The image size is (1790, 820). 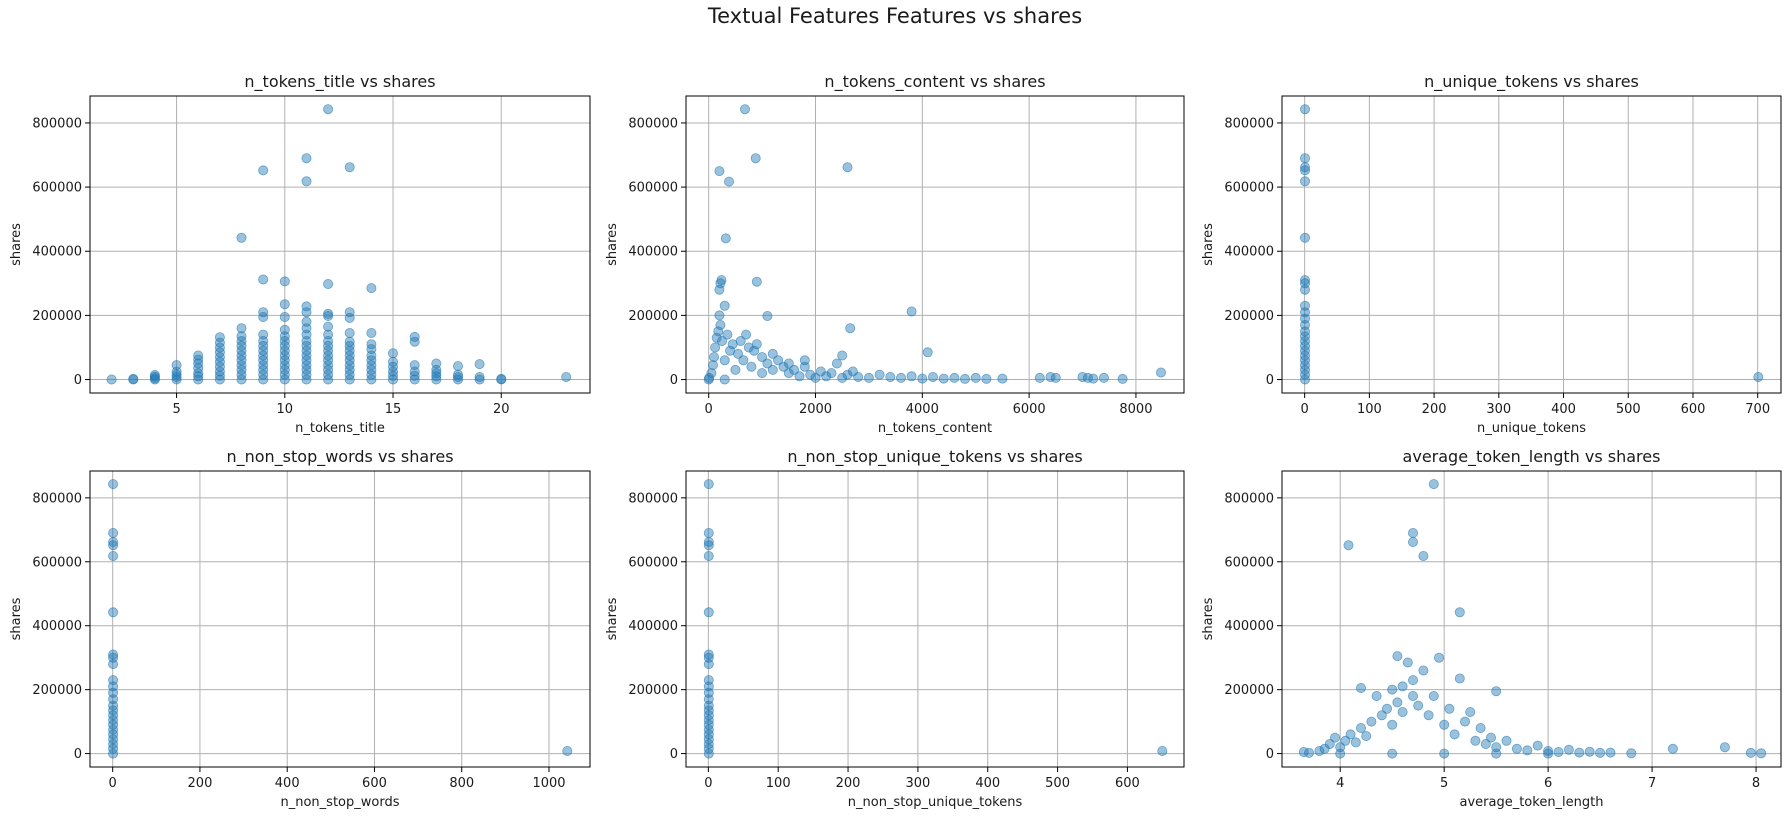 What do you see at coordinates (1532, 457) in the screenshot?
I see `subplot-title: average_token_length vs shares` at bounding box center [1532, 457].